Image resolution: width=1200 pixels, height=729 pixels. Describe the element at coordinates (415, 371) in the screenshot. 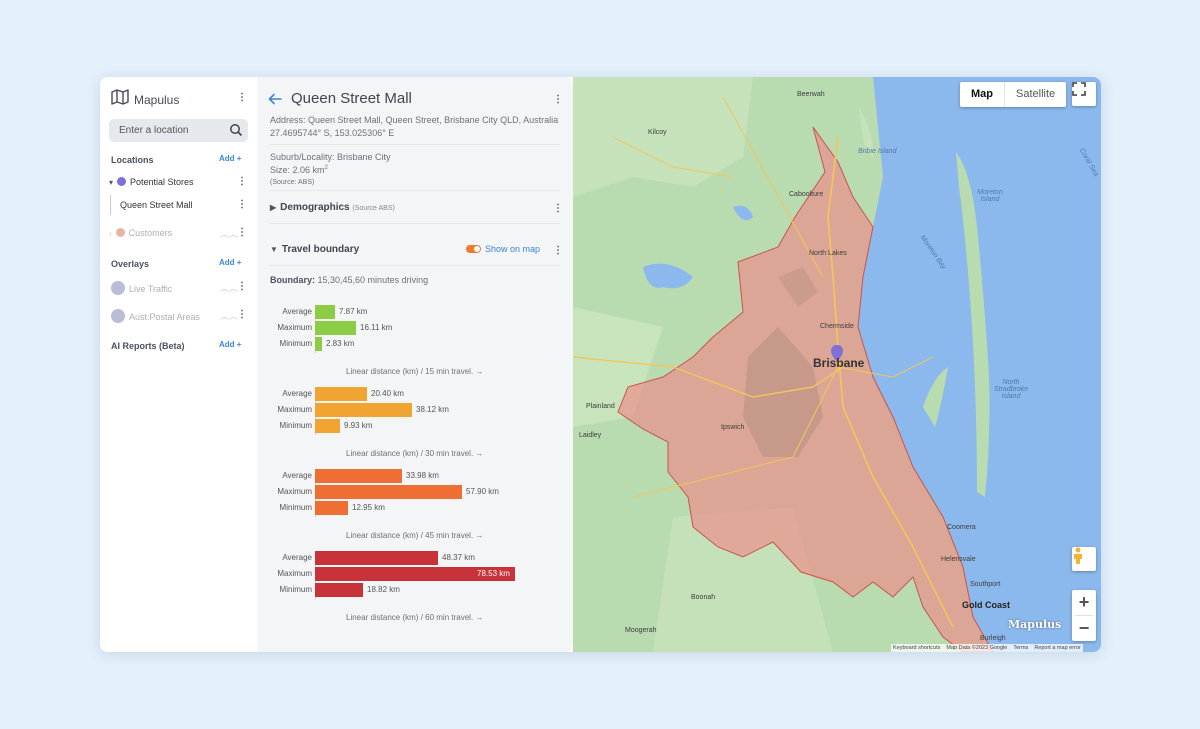

I see `chart-caption-link: Linear distance (km) / 15 min travel. →` at that location.